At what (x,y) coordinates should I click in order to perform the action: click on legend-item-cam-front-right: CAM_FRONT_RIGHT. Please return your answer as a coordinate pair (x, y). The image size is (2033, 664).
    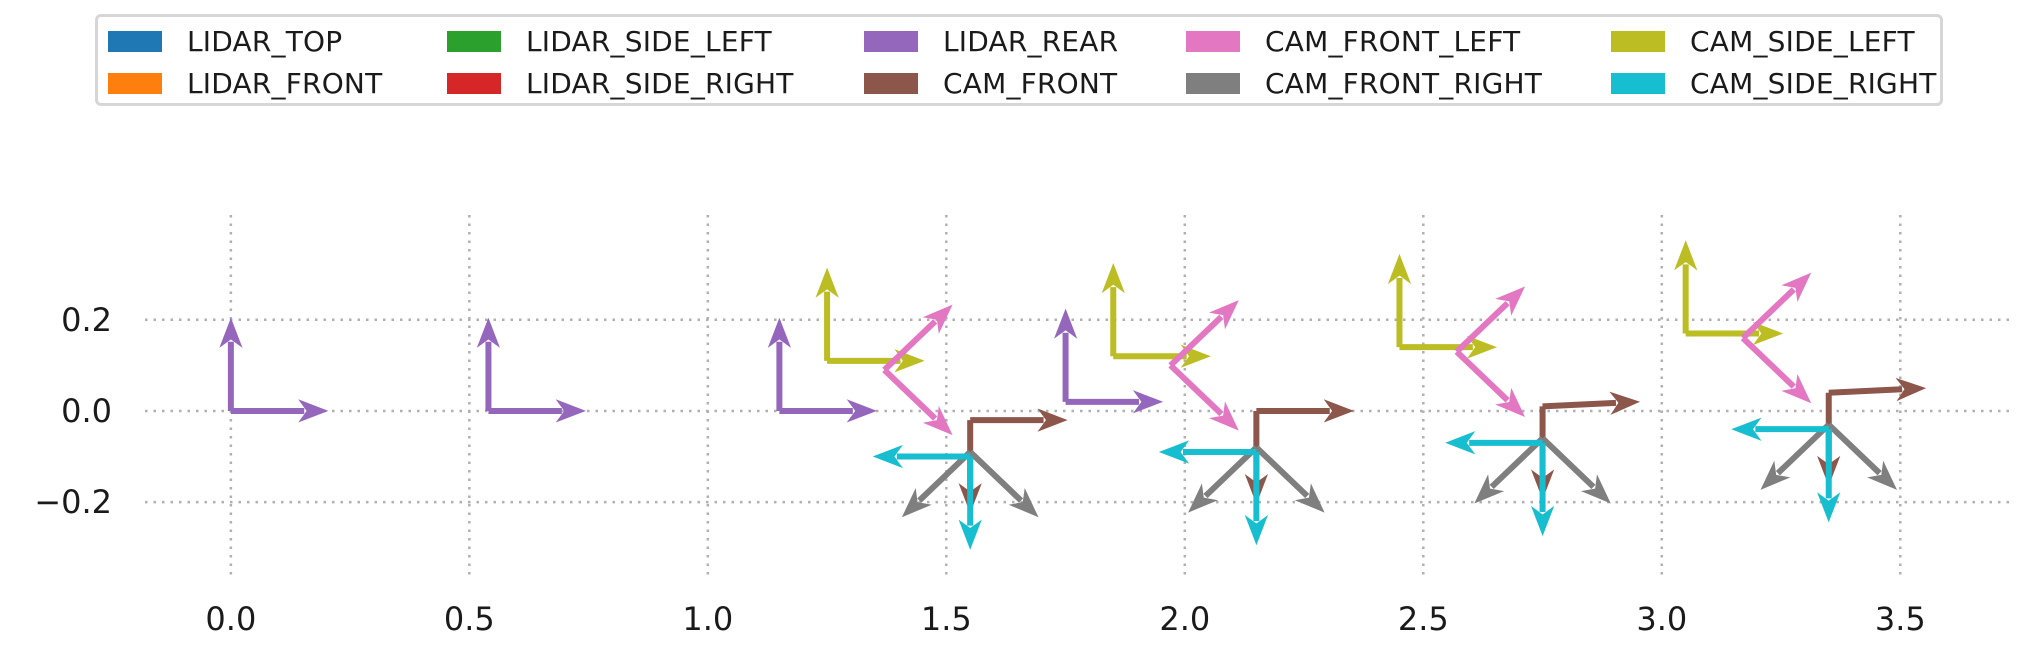
    Looking at the image, I should click on (1364, 83).